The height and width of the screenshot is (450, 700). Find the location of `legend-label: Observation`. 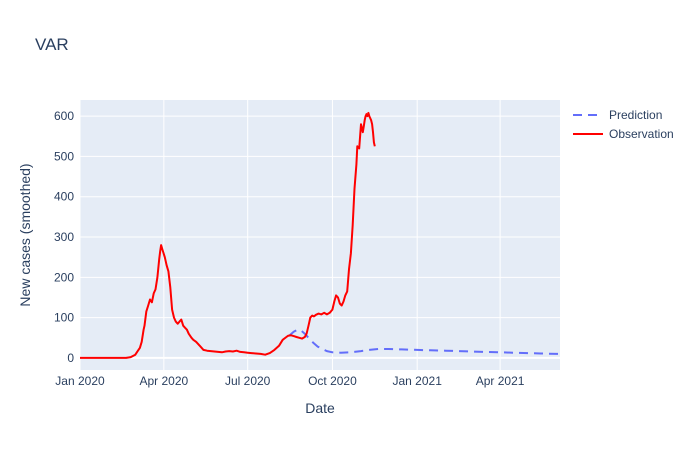

legend-label: Observation is located at coordinates (641, 134).